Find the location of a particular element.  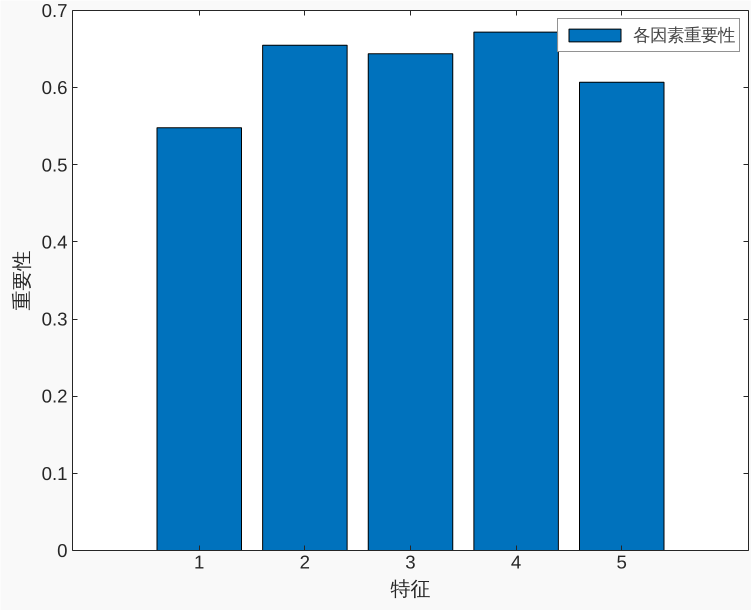

x-tick-label: 1 is located at coordinates (199, 562).